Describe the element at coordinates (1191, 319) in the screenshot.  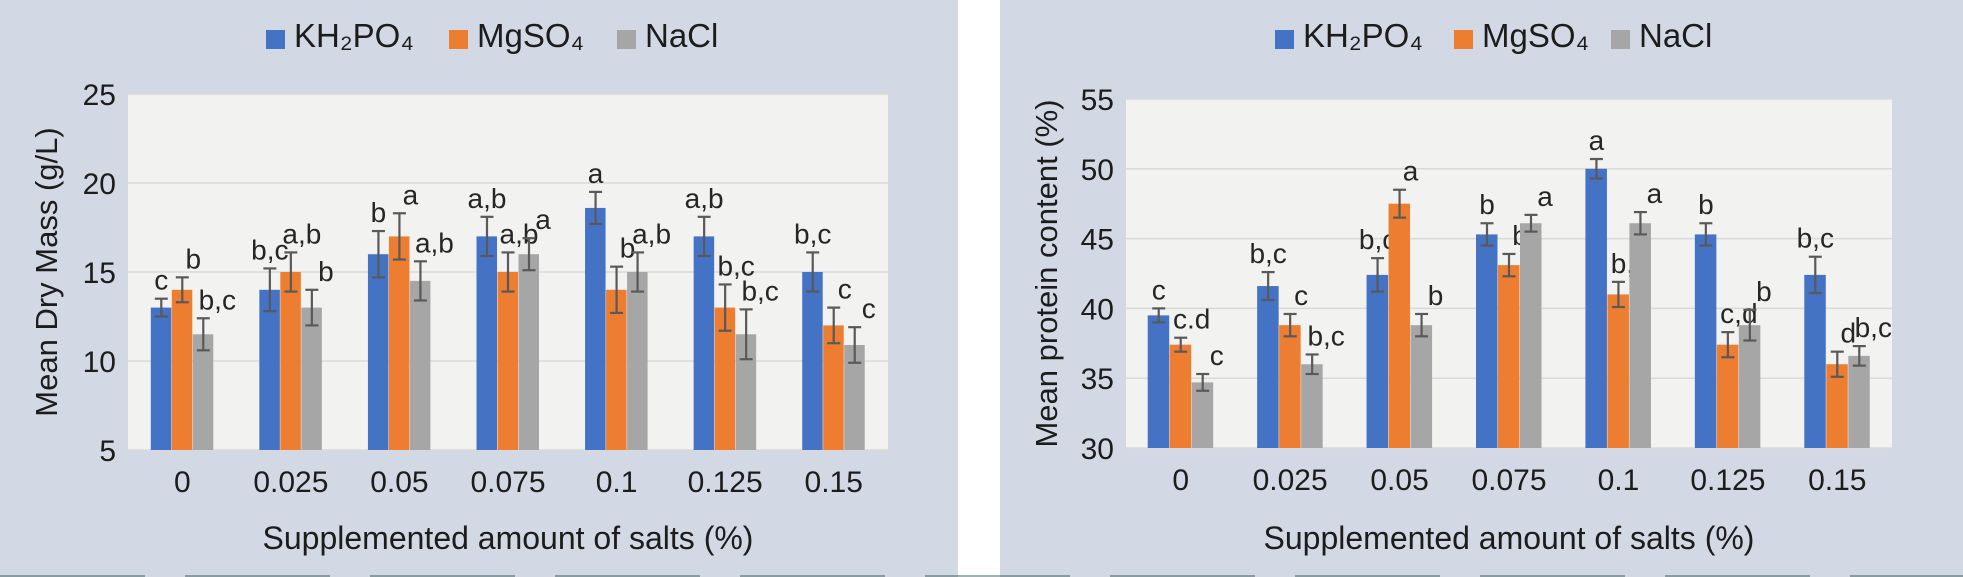
I see `sig-letter: c.d` at that location.